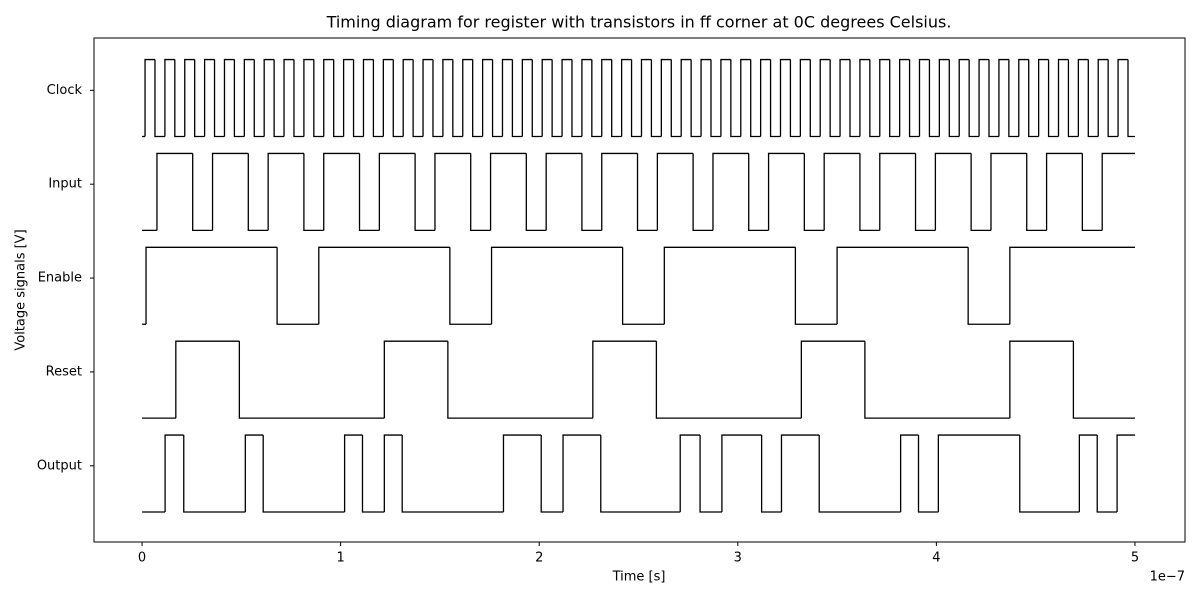 This screenshot has width=1200, height=600. Describe the element at coordinates (639, 577) in the screenshot. I see `x-axis-label: Time [s]` at that location.